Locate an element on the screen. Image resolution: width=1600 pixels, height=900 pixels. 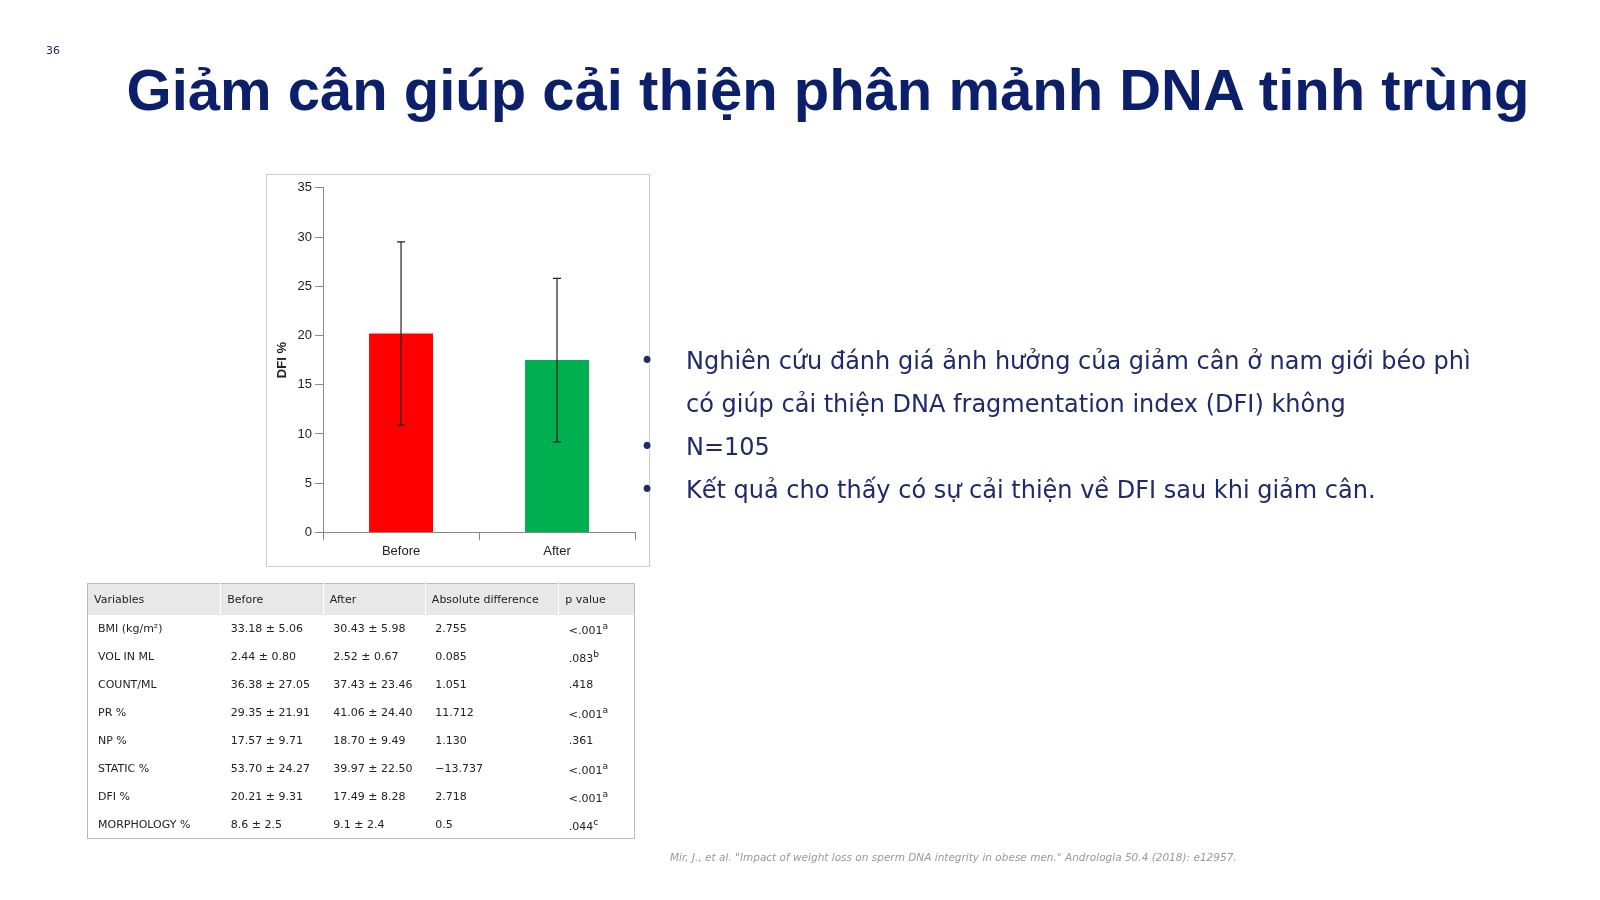
y-tick-label: 35 is located at coordinates (305, 187).